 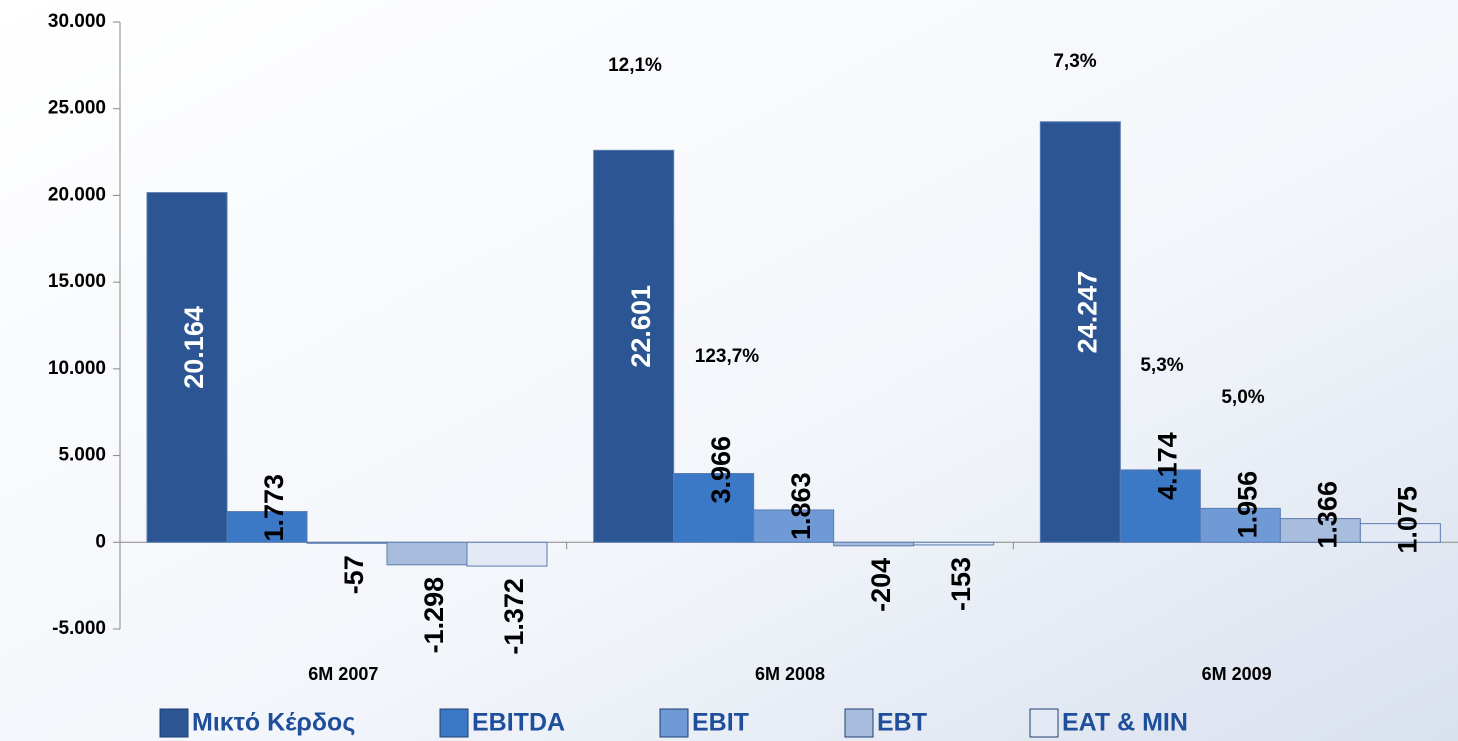 What do you see at coordinates (1161, 365) in the screenshot?
I see `annotation: 5,3%` at bounding box center [1161, 365].